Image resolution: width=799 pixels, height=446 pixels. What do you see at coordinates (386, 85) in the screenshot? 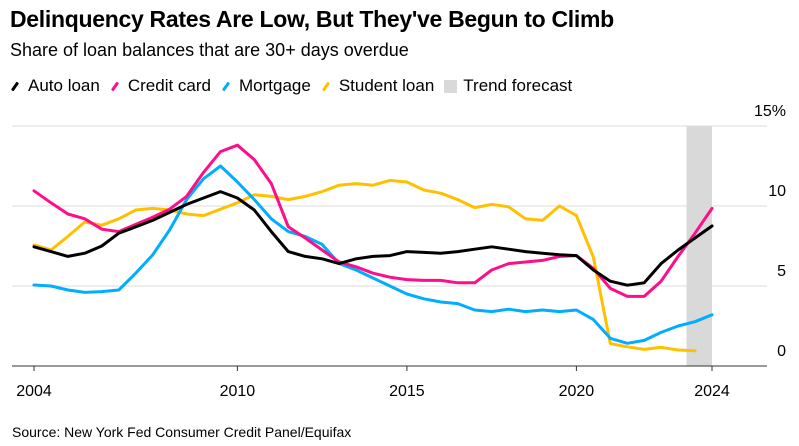
I see `legend-label: Student loan` at bounding box center [386, 85].